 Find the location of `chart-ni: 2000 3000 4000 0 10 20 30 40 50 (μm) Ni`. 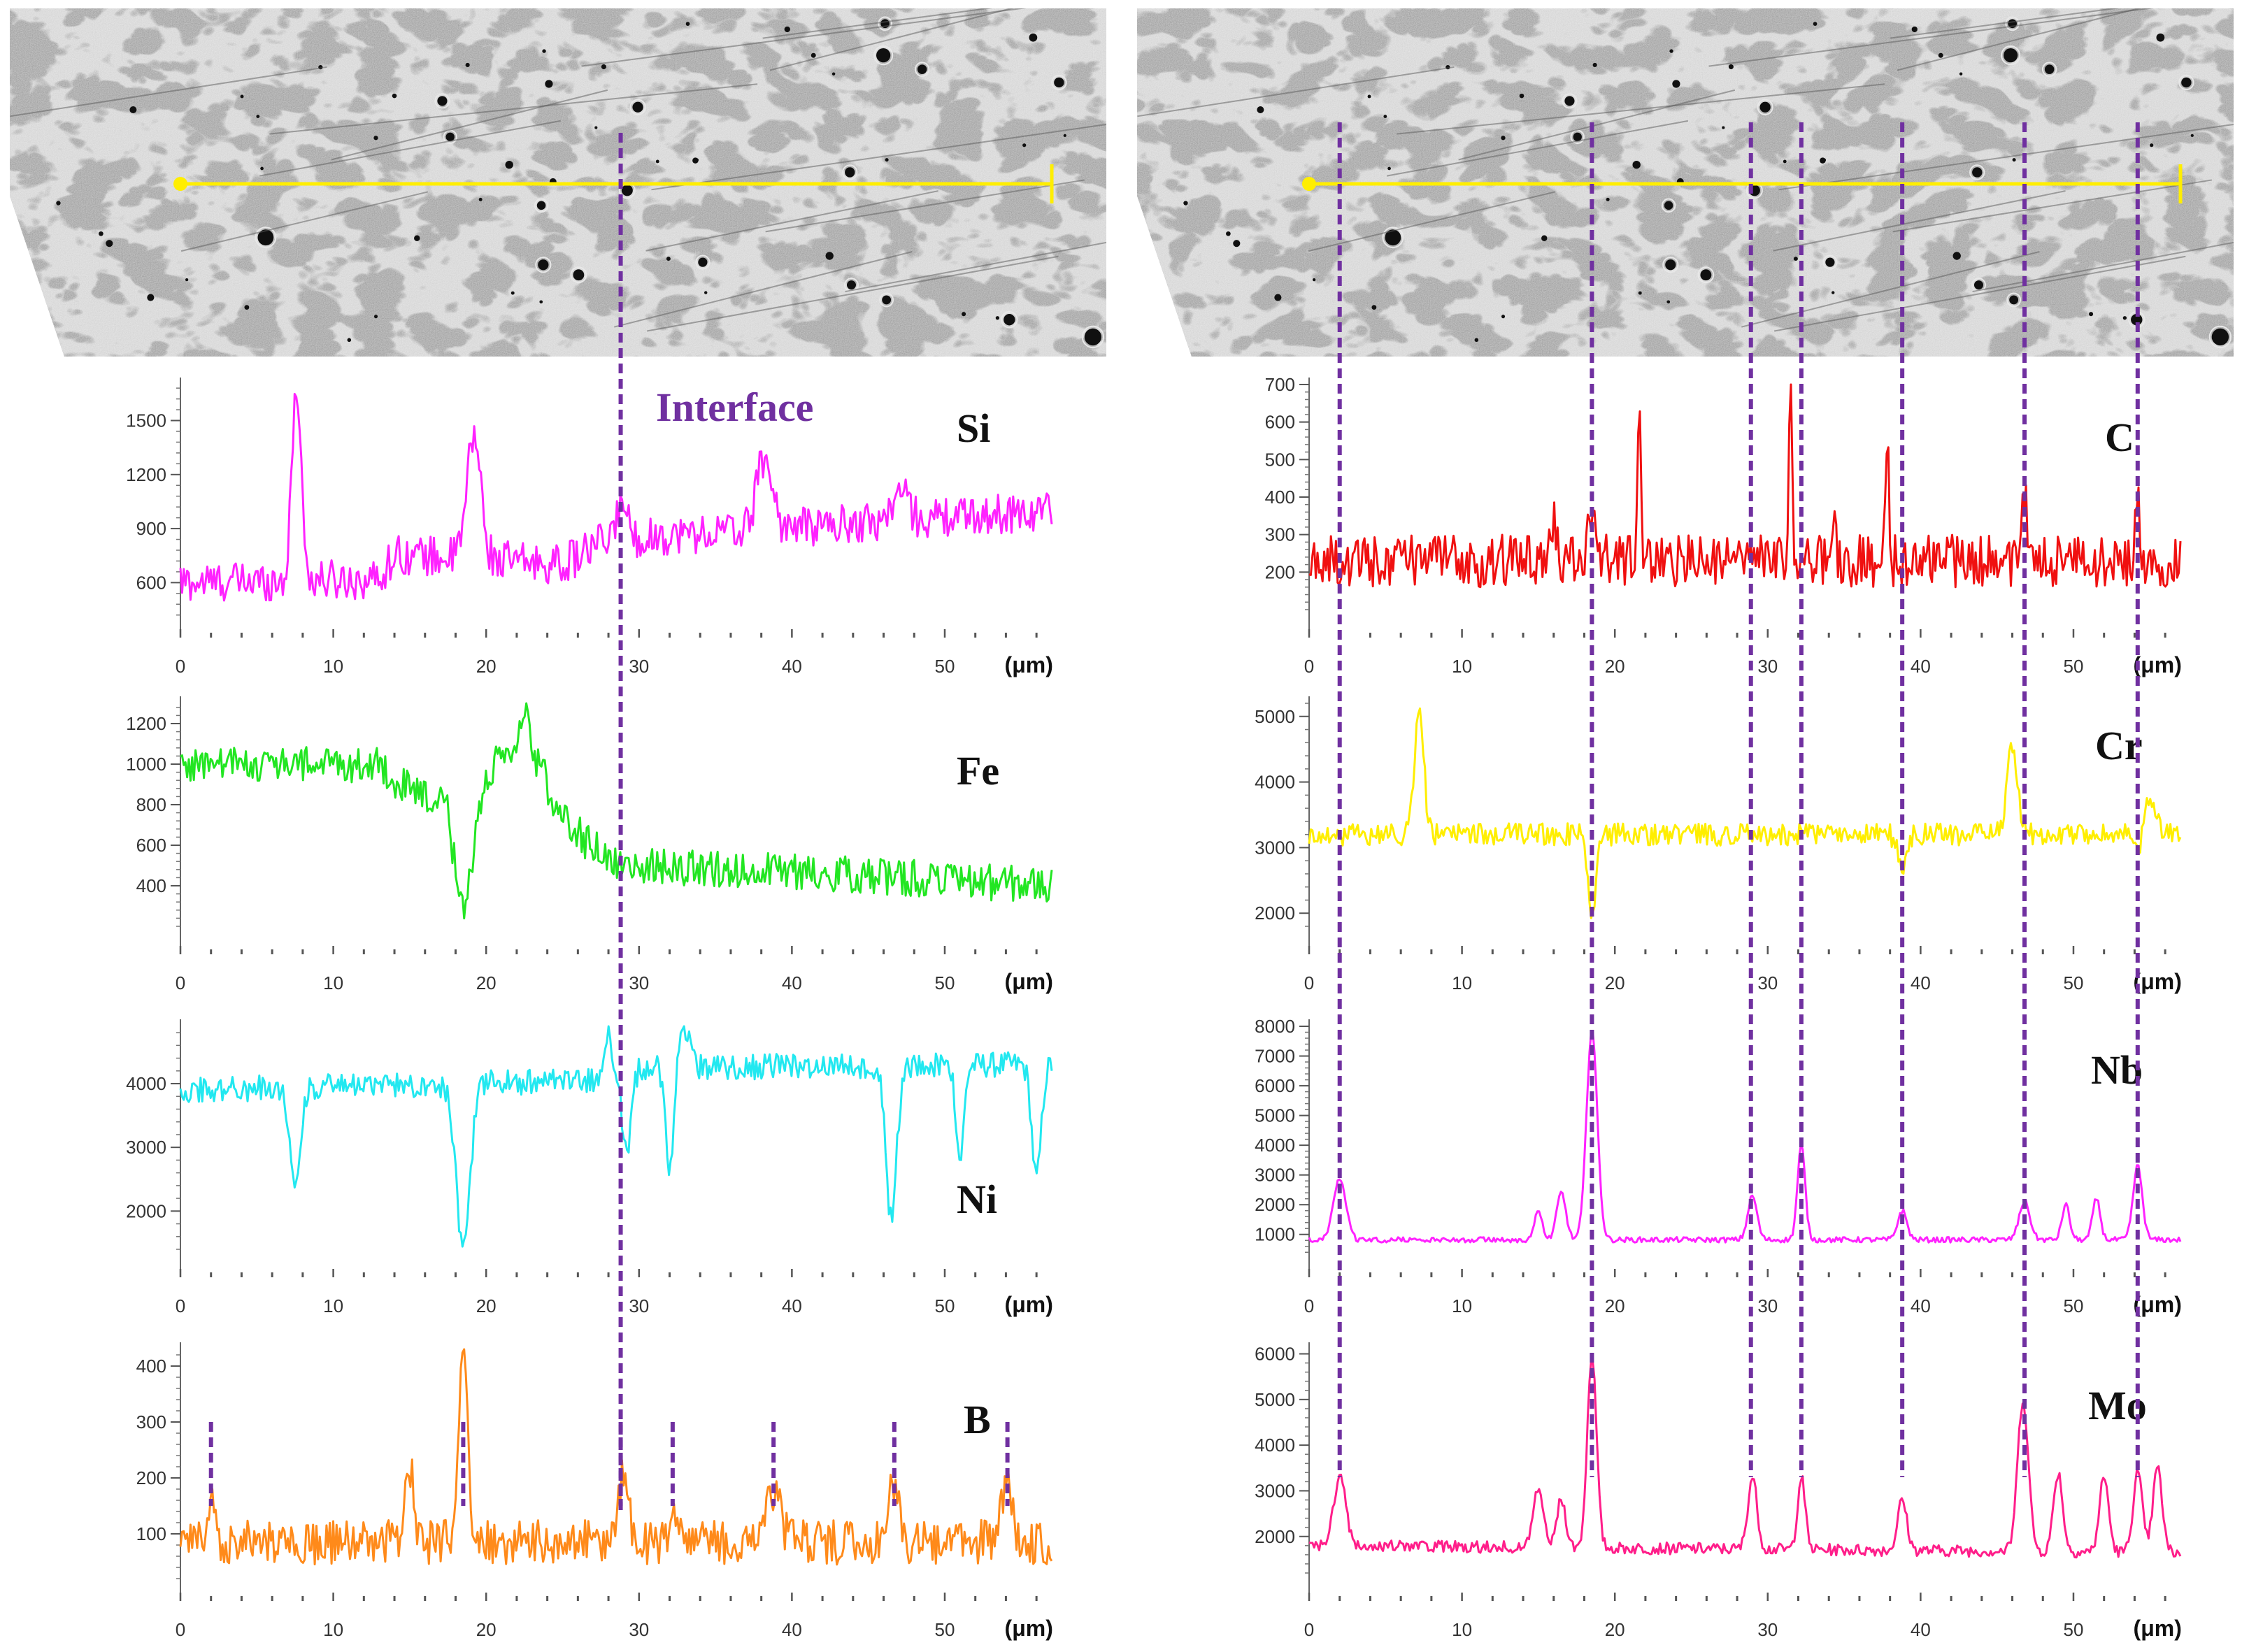

chart-ni: 2000 3000 4000 0 10 20 30 40 50 (μm) Ni is located at coordinates (589, 1168).